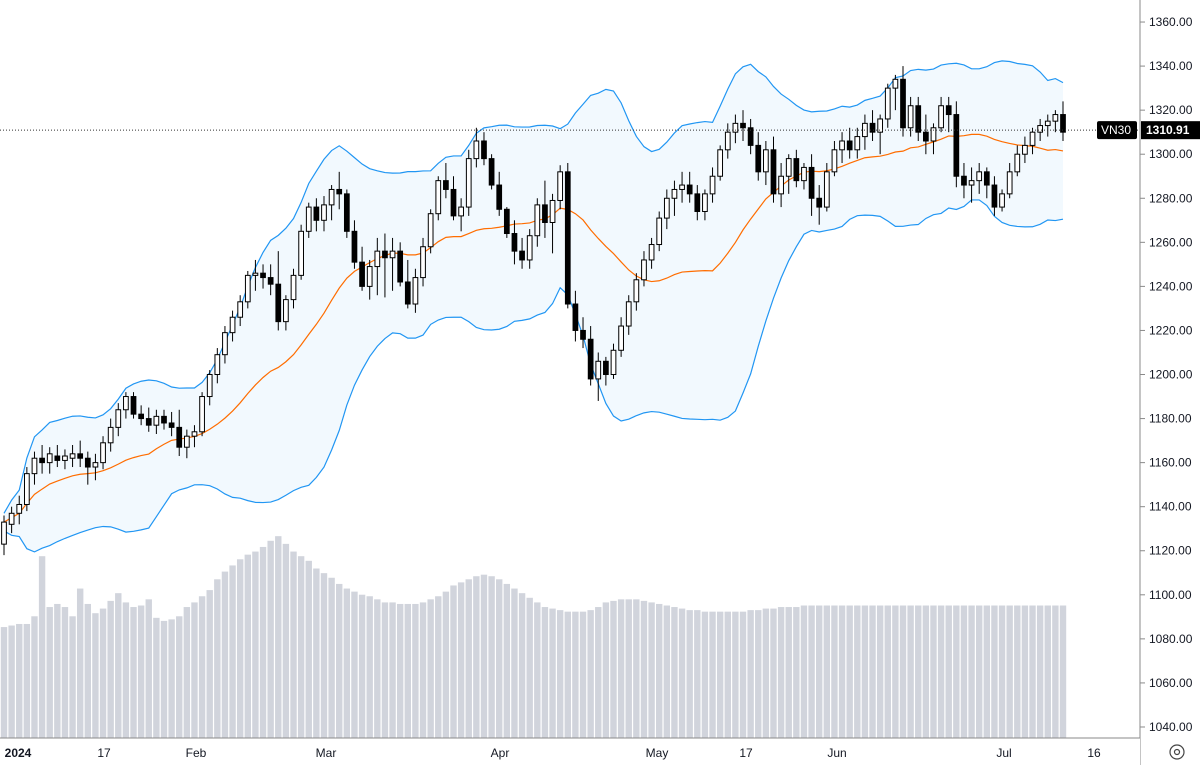  What do you see at coordinates (1177, 752) in the screenshot?
I see `settings-gear-icon` at bounding box center [1177, 752].